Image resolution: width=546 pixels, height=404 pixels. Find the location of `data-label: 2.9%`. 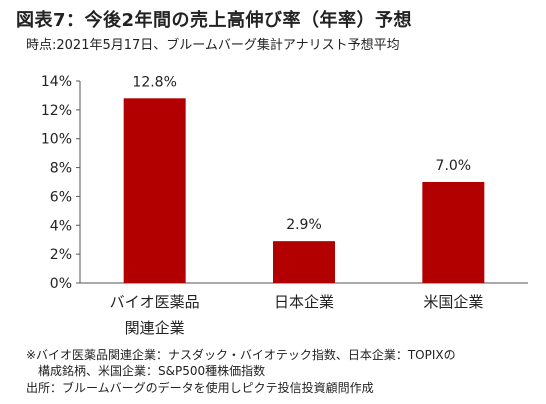

data-label: 2.9% is located at coordinates (304, 225).